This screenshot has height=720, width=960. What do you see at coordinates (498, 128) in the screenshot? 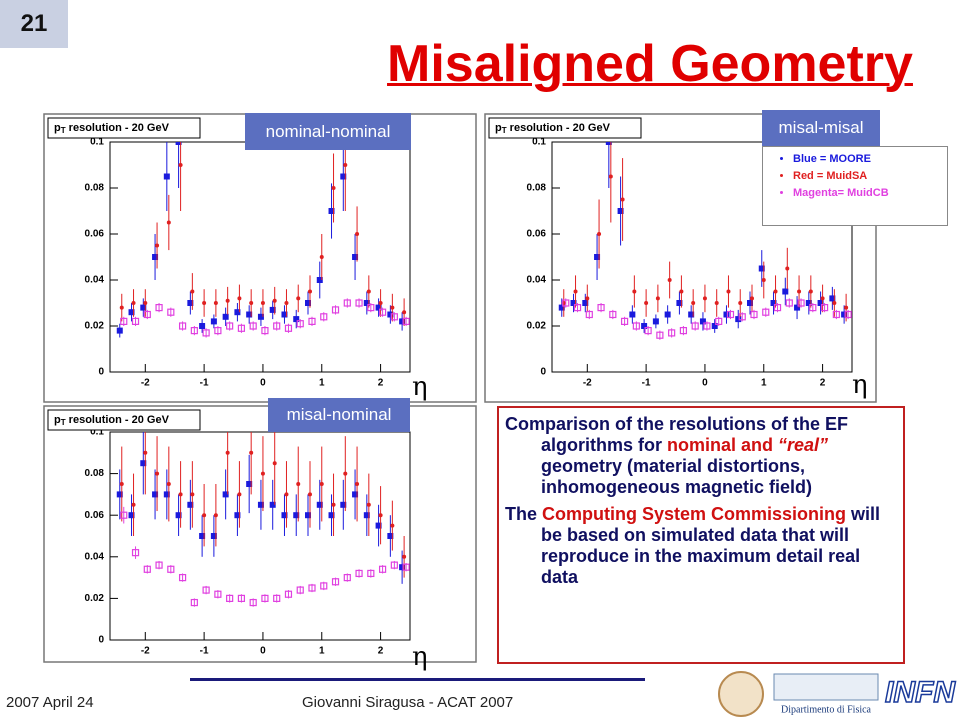
I see `title-p: p` at bounding box center [498, 128].